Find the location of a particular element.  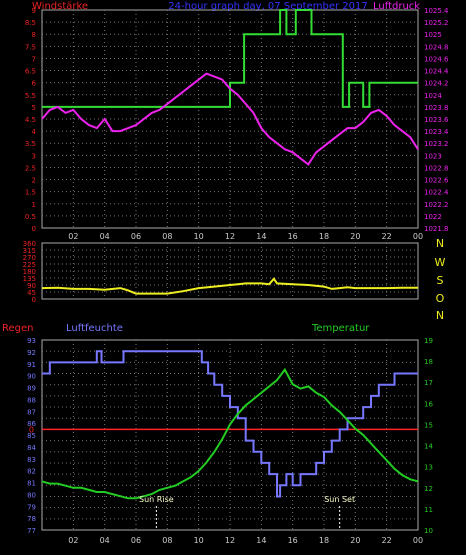

y-tick-label: 85 is located at coordinates (31, 436).